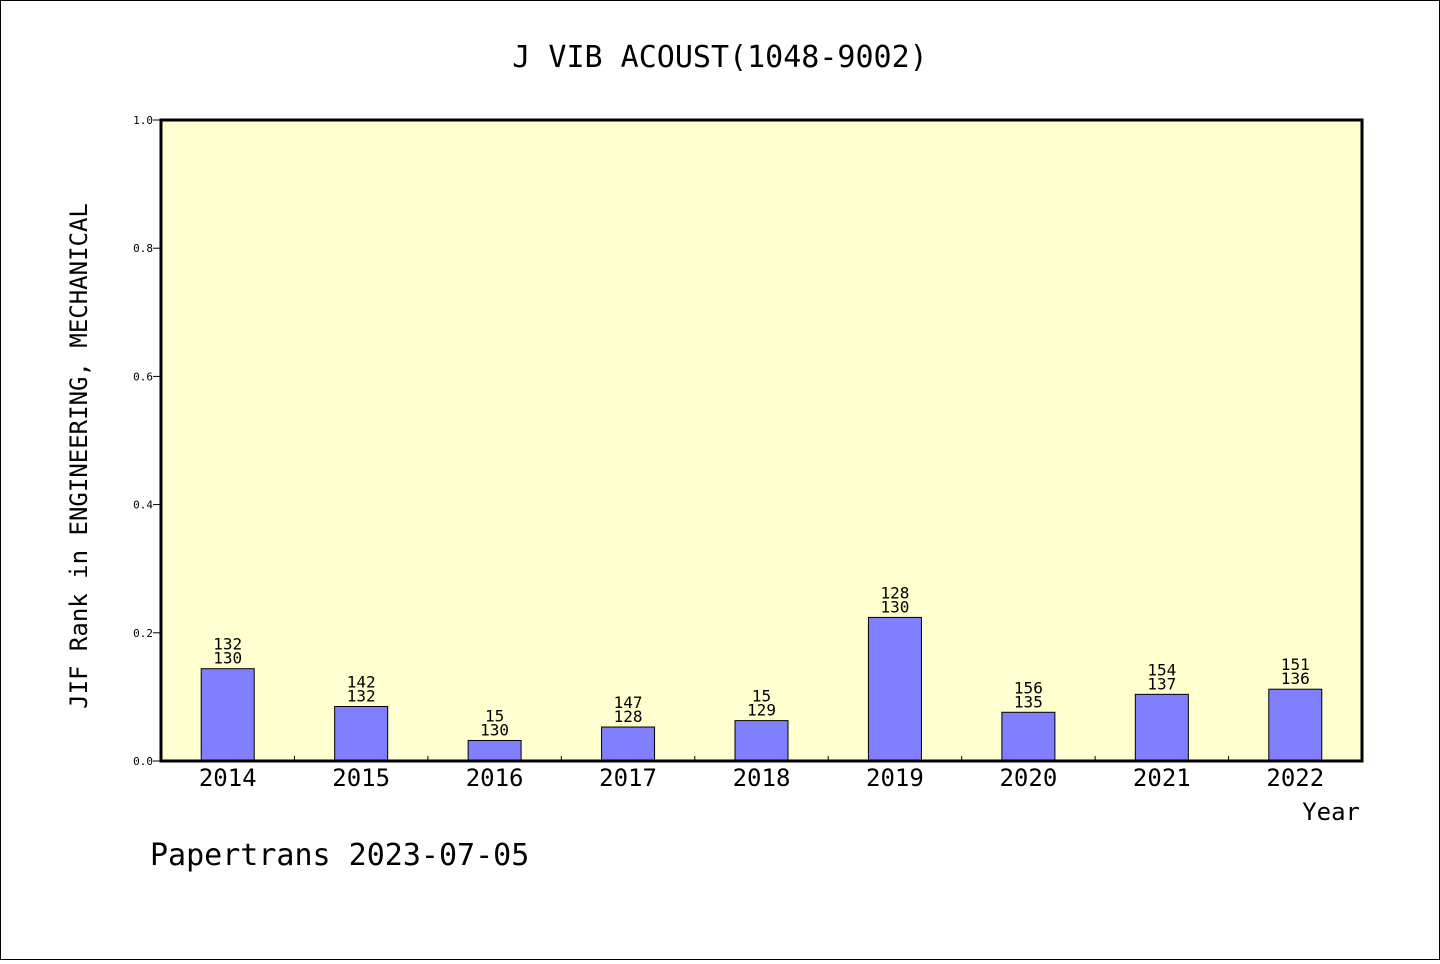 This screenshot has height=964, width=1440. Describe the element at coordinates (494, 750) in the screenshot. I see `bar-2016` at that location.